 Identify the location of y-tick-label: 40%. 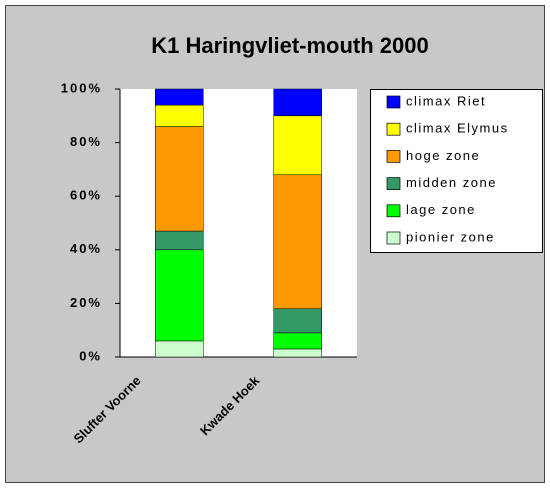
(86, 248).